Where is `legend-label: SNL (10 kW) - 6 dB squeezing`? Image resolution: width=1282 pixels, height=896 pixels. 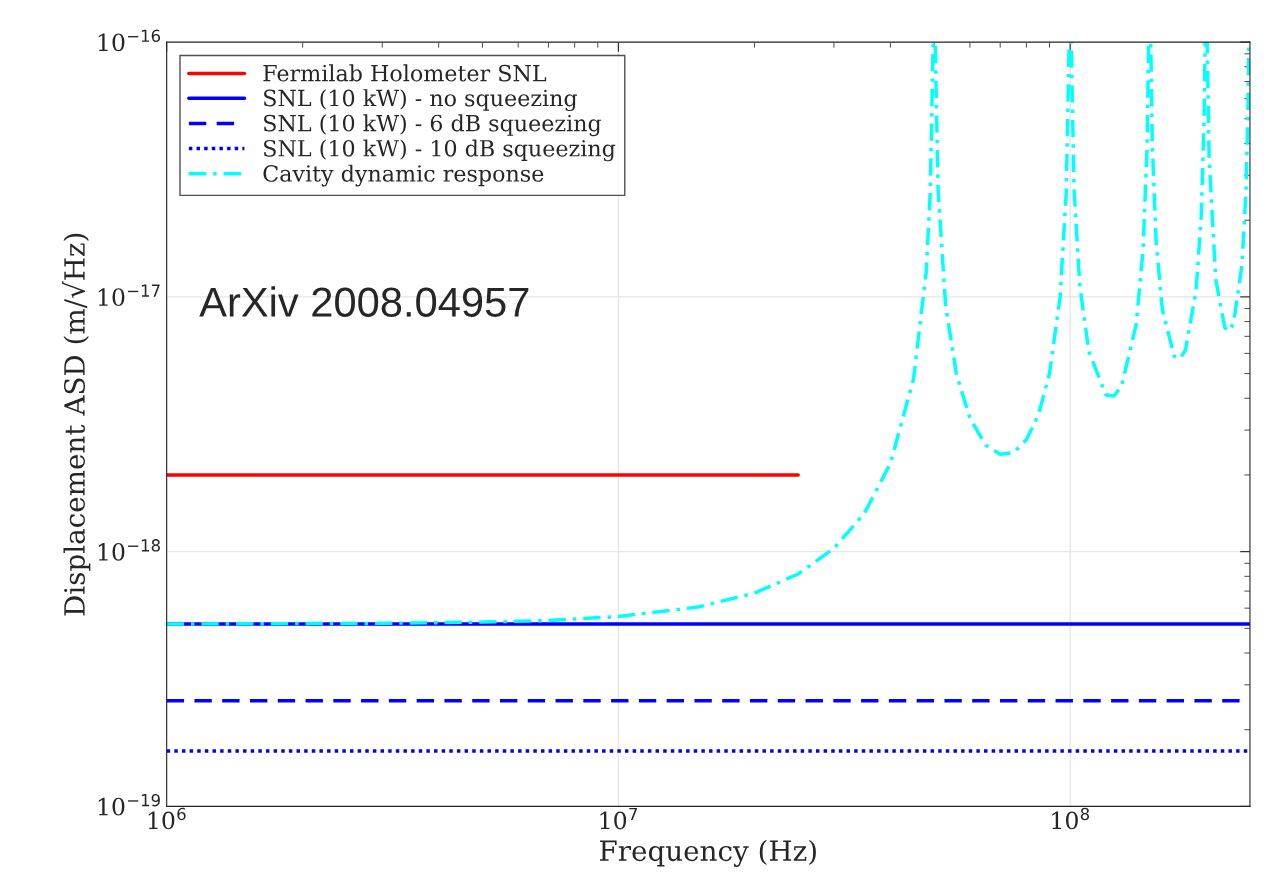 legend-label: SNL (10 kW) - 6 dB squeezing is located at coordinates (433, 125).